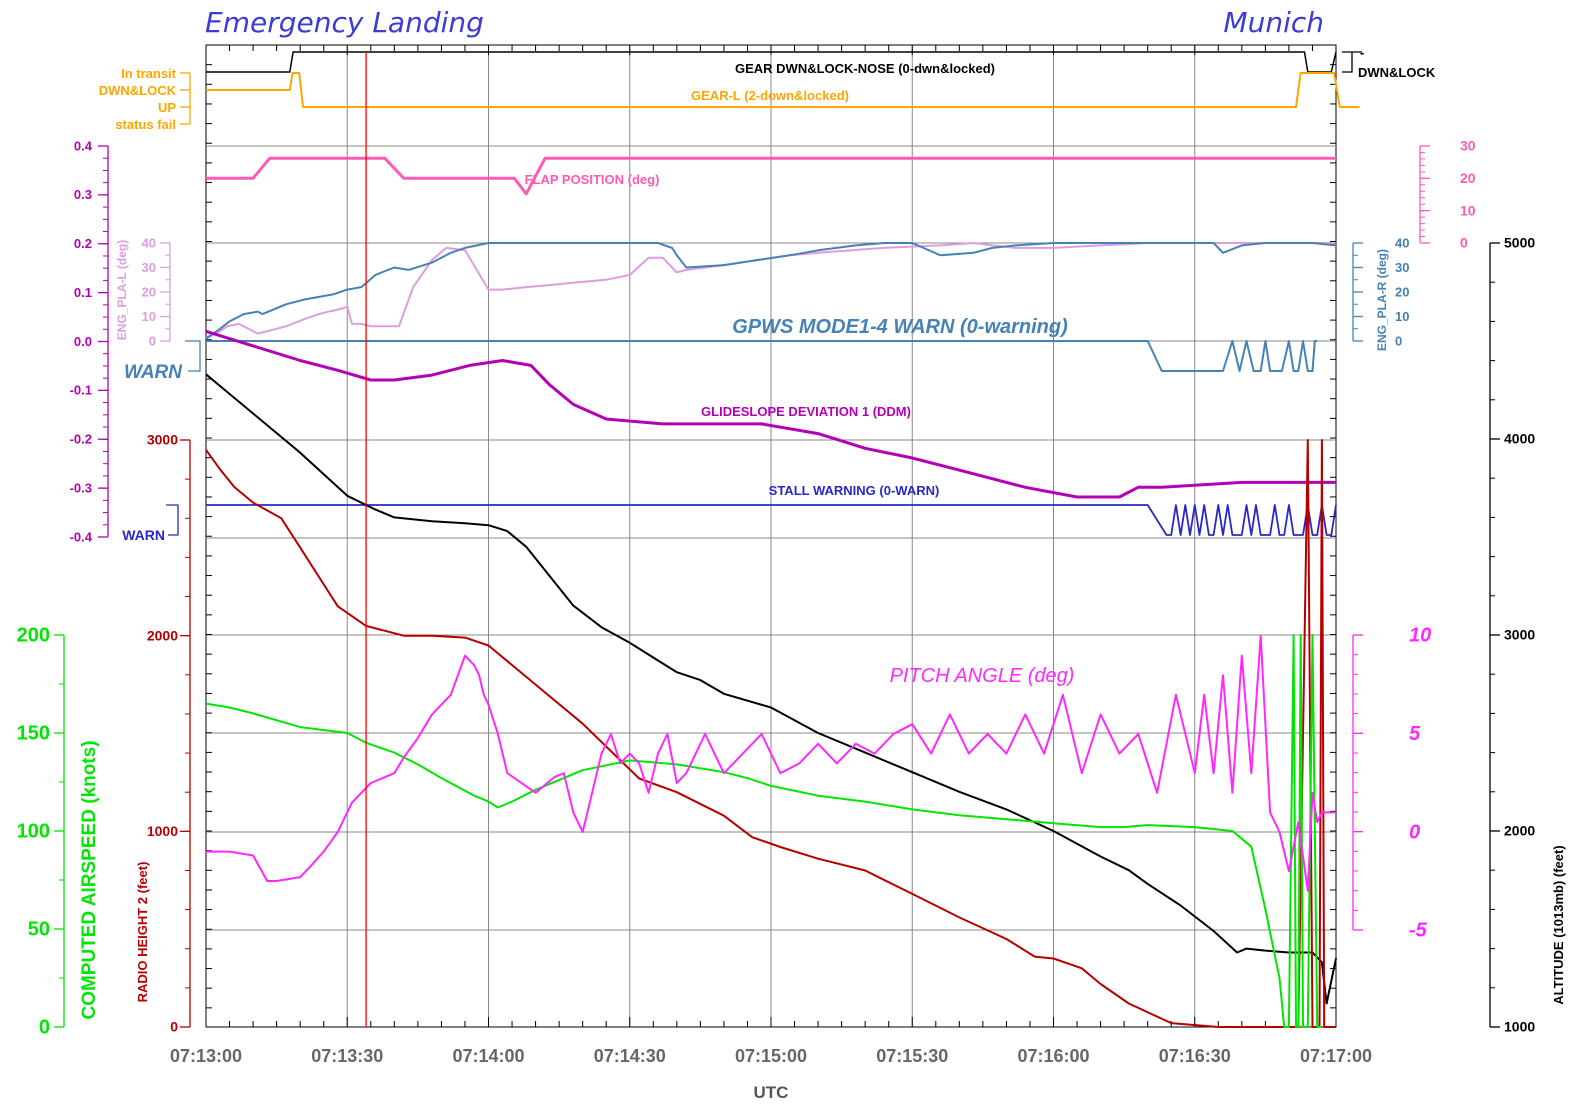  What do you see at coordinates (33, 734) in the screenshot?
I see `axis-tick-label: 150` at bounding box center [33, 734].